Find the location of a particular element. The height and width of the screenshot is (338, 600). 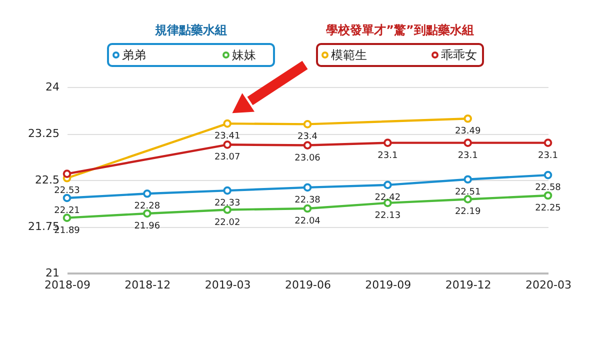

legend-label: 模範生 is located at coordinates (349, 55).